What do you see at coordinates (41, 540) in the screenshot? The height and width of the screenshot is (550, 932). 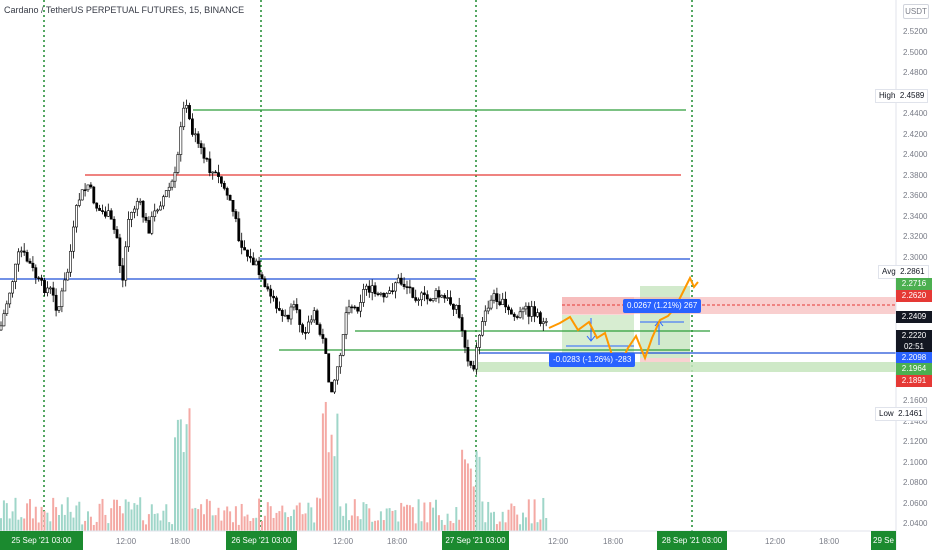 I see `date-mark: 25 Sep '21 03:00` at bounding box center [41, 540].